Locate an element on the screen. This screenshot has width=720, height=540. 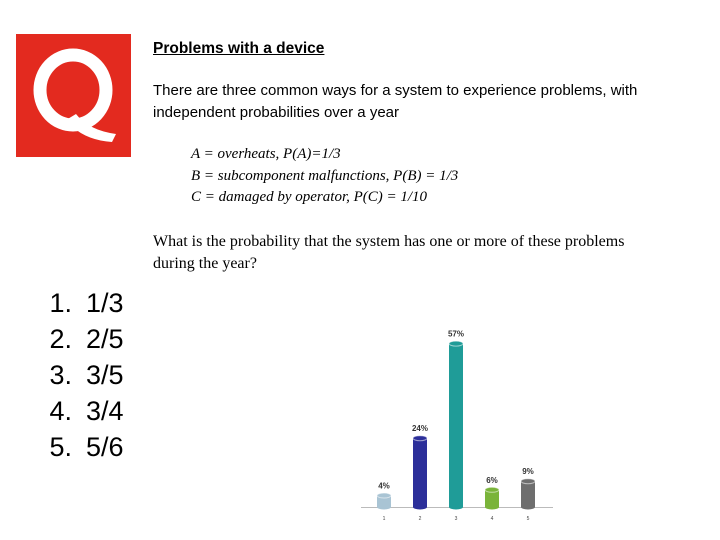
answer-text: 3/5 is located at coordinates (105, 375).